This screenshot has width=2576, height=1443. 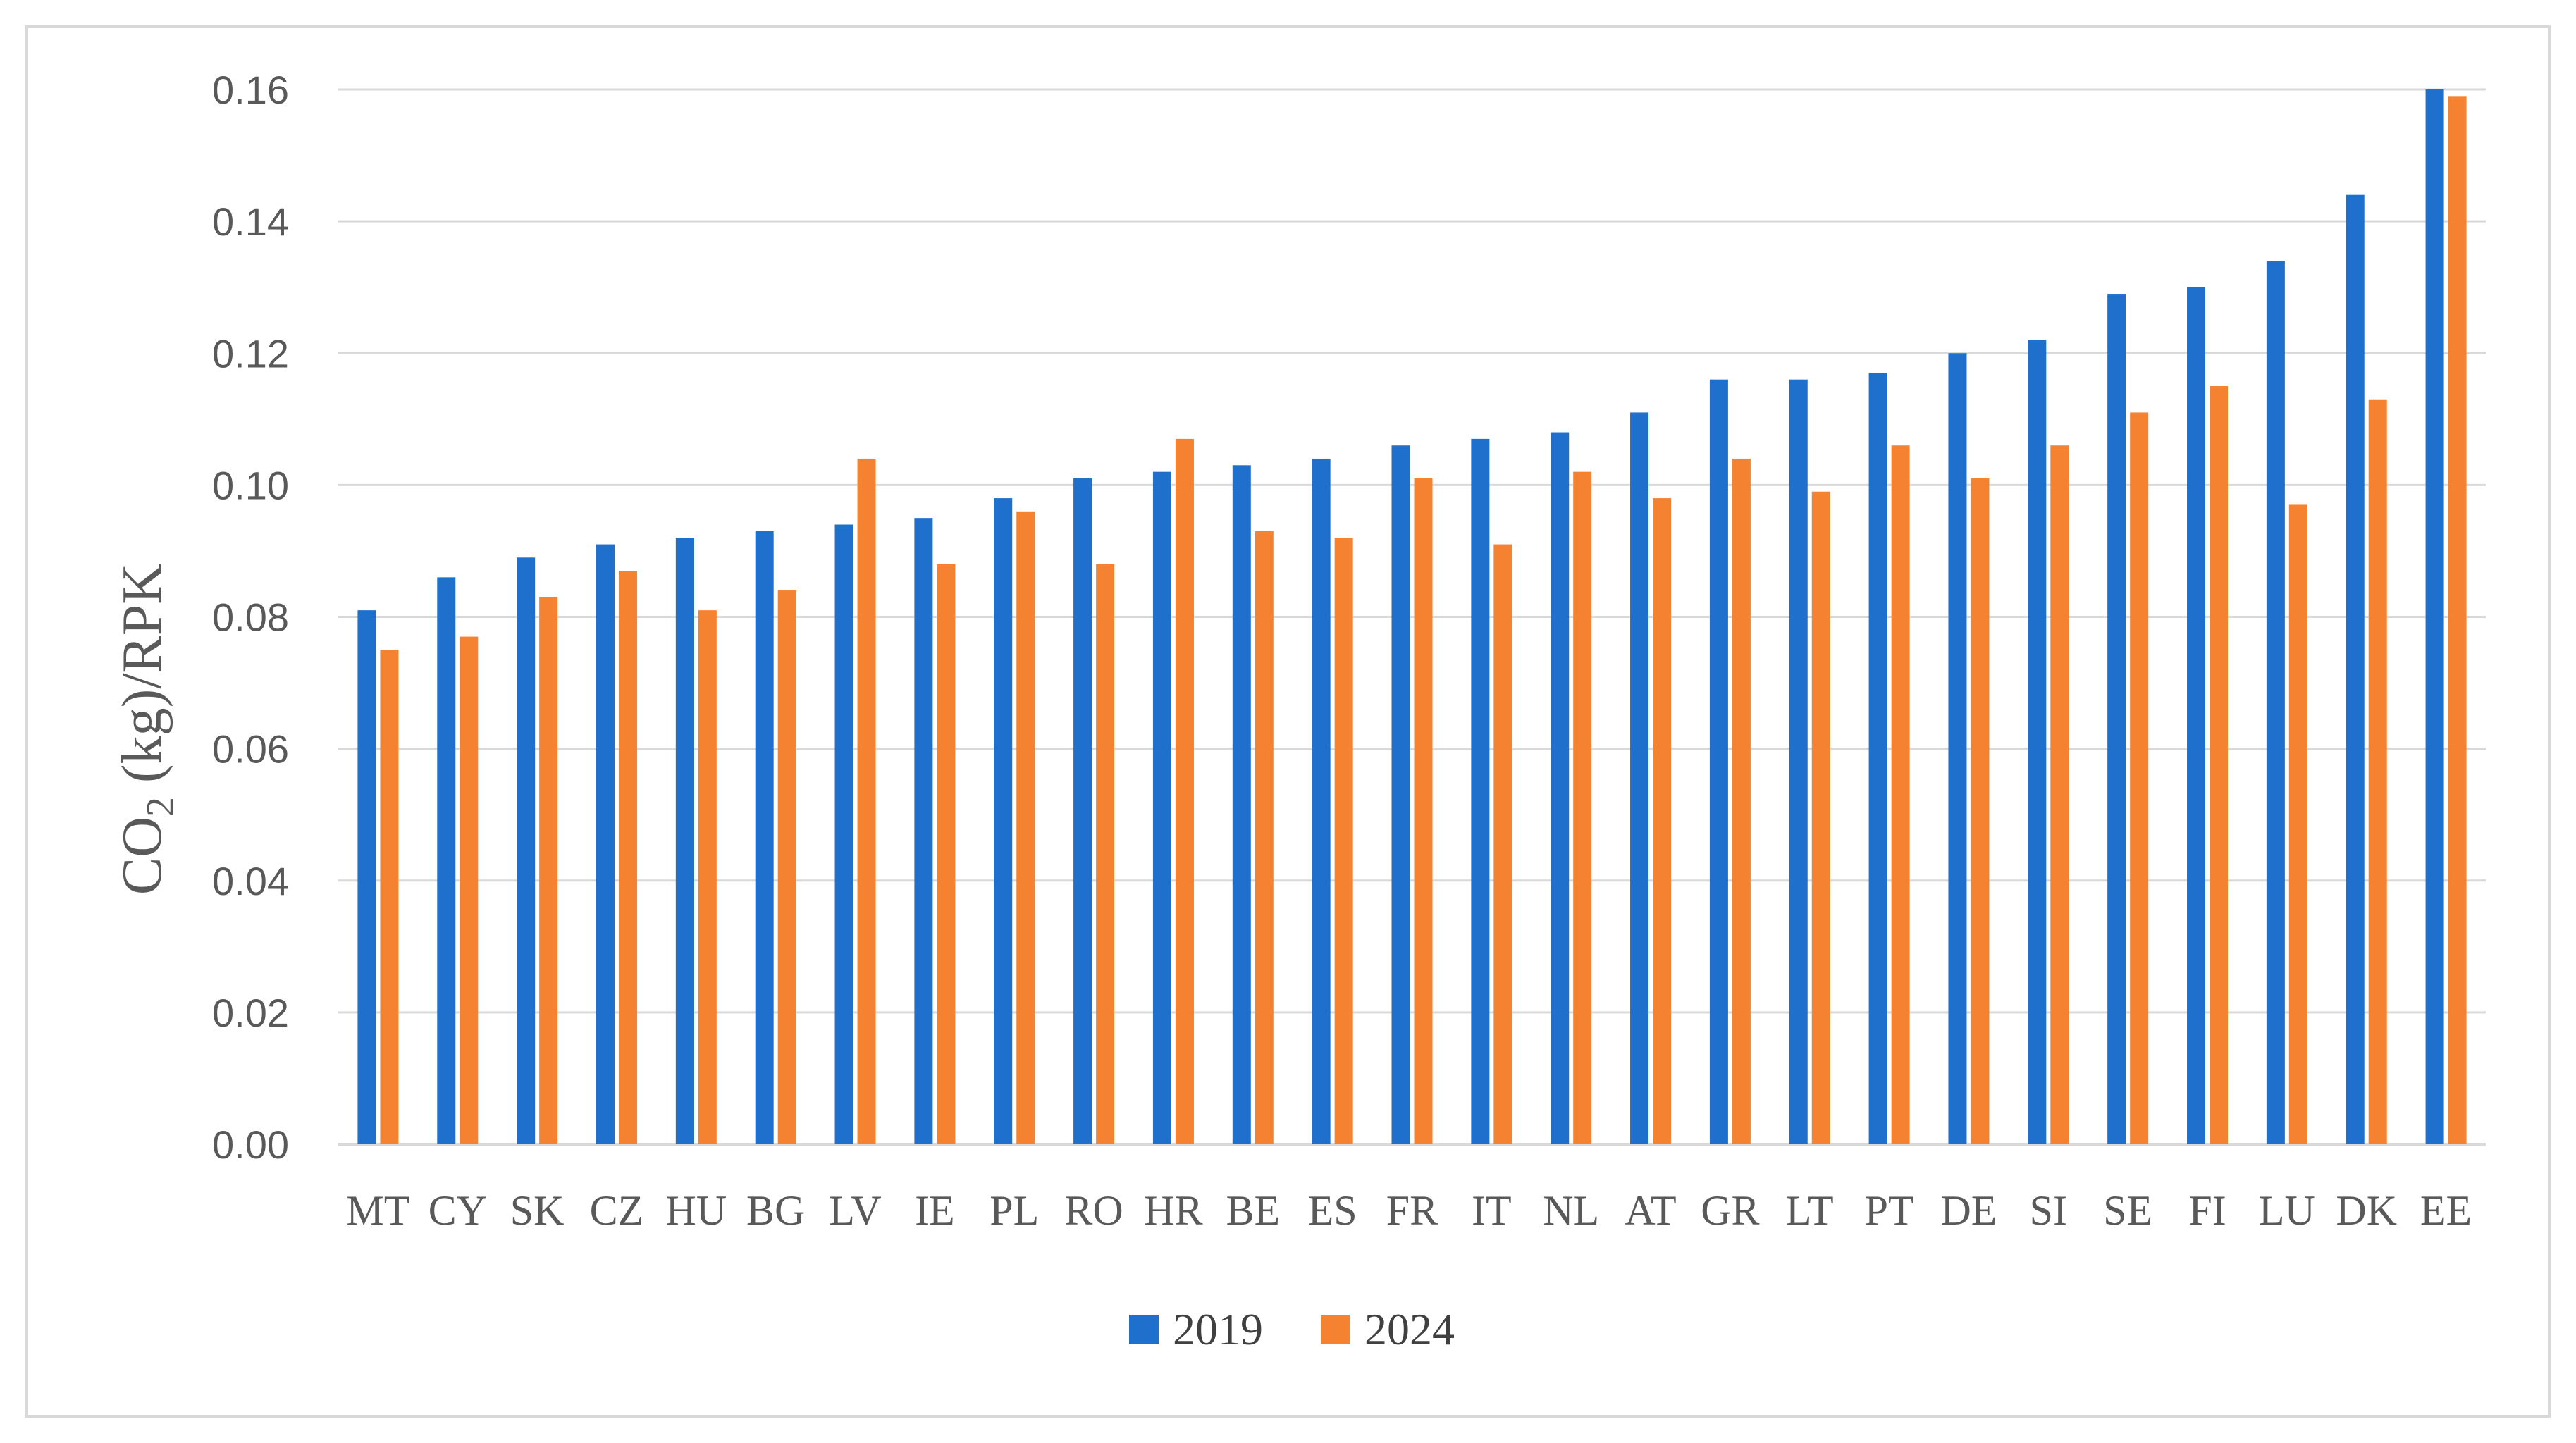 What do you see at coordinates (458, 1210) in the screenshot?
I see `x-tick-label: CY` at bounding box center [458, 1210].